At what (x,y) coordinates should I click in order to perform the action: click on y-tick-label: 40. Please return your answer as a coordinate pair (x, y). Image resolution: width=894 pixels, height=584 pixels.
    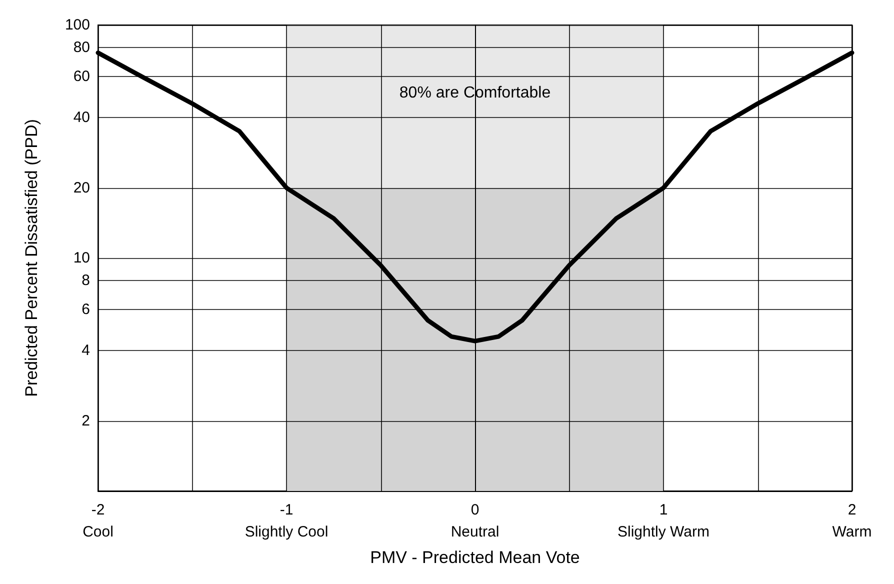
    Looking at the image, I should click on (81, 117).